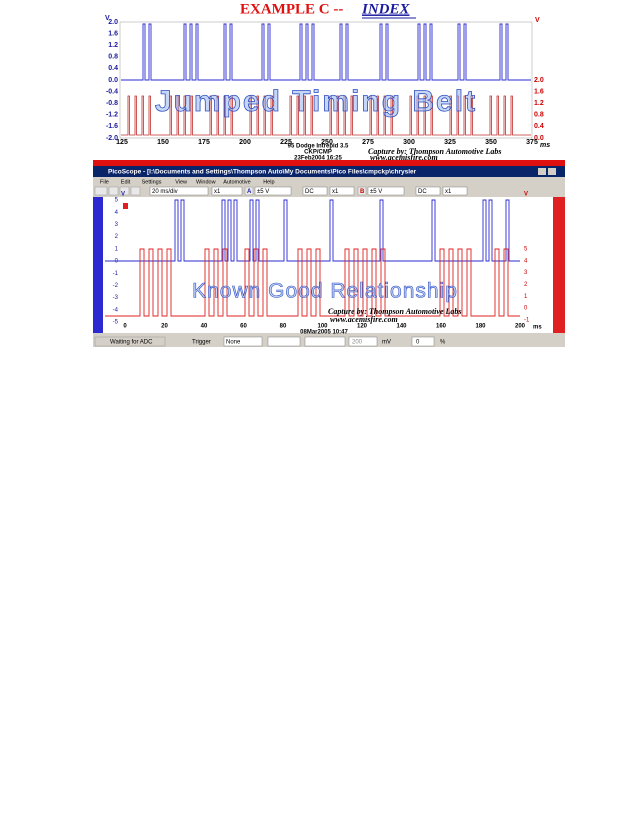 This screenshot has height=826, width=638. What do you see at coordinates (113, 80) in the screenshot?
I see `y-tick-label: 0.0` at bounding box center [113, 80].